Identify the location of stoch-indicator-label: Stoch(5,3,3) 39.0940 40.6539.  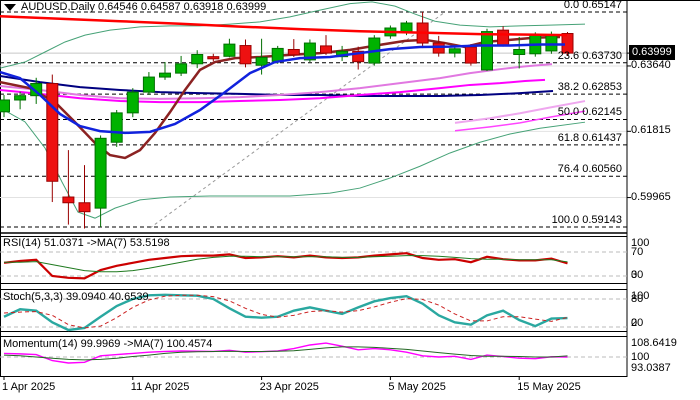
(76, 297).